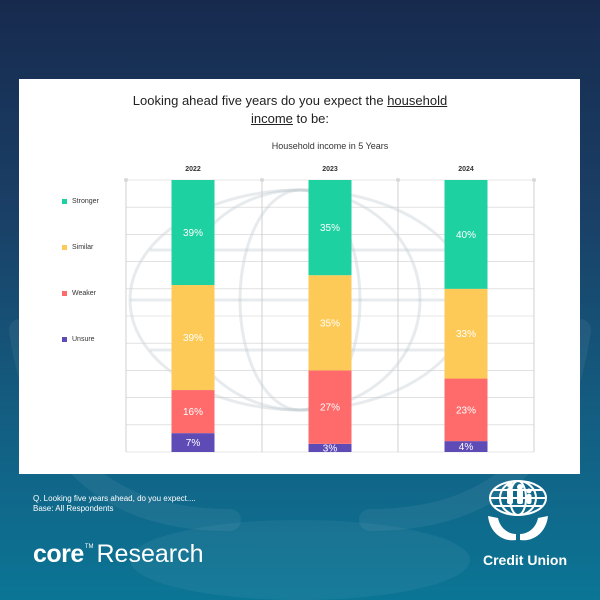  I want to click on legend-label: Unsure, so click(83, 339).